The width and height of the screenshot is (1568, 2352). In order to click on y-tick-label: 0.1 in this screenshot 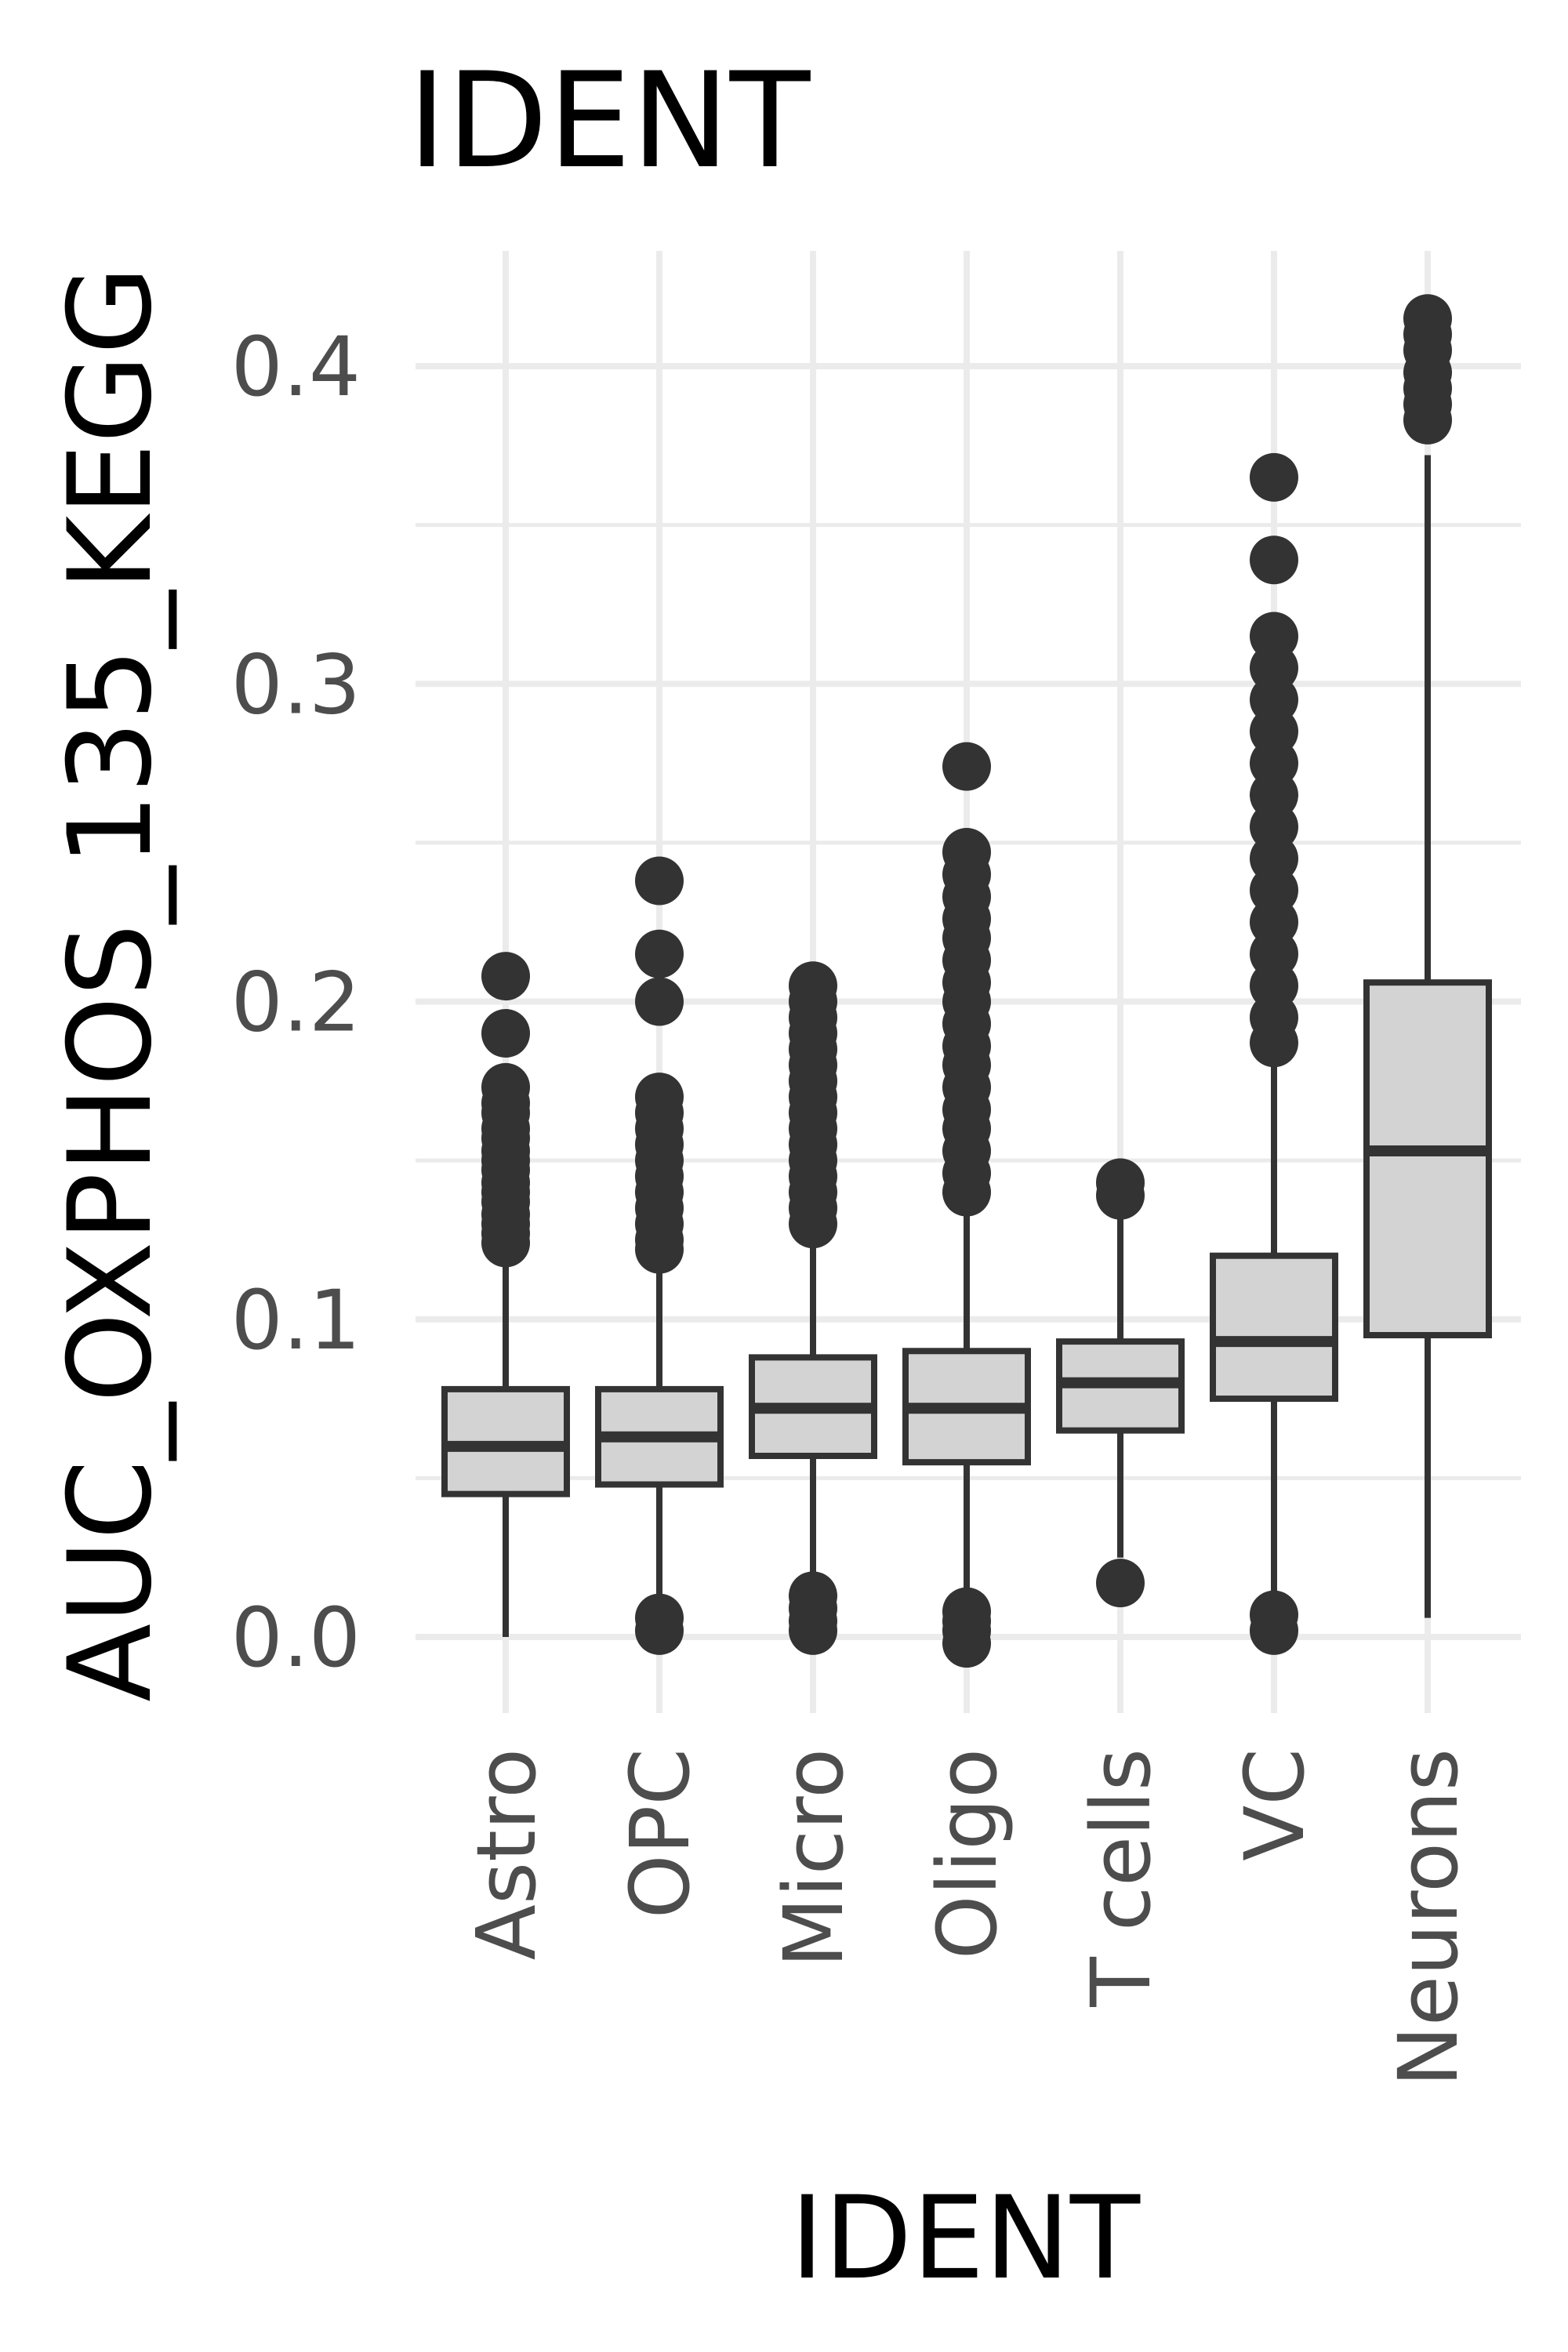, I will do `click(296, 1320)`.